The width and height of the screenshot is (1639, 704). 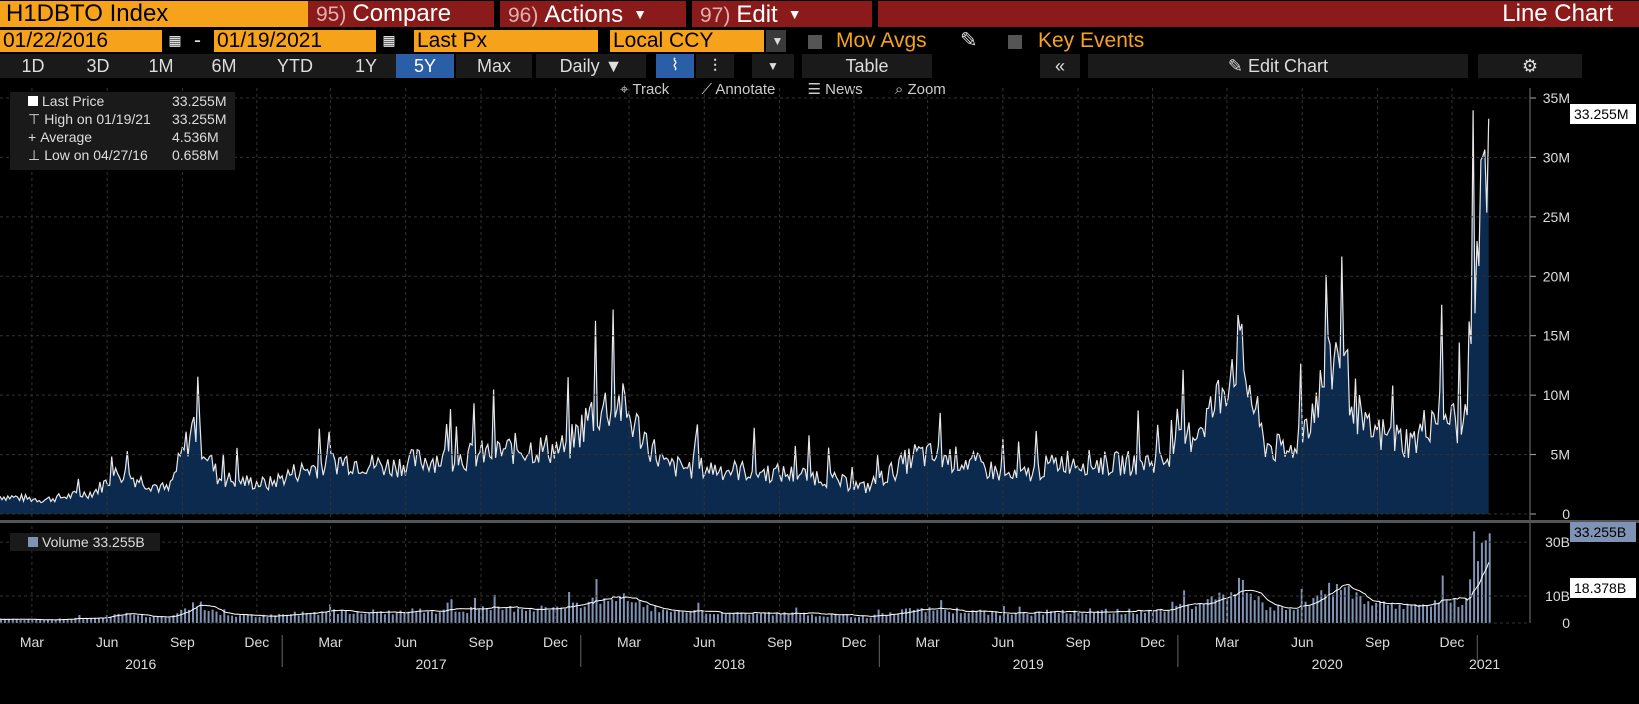 What do you see at coordinates (835, 89) in the screenshot?
I see `tool-news: ☰ News` at bounding box center [835, 89].